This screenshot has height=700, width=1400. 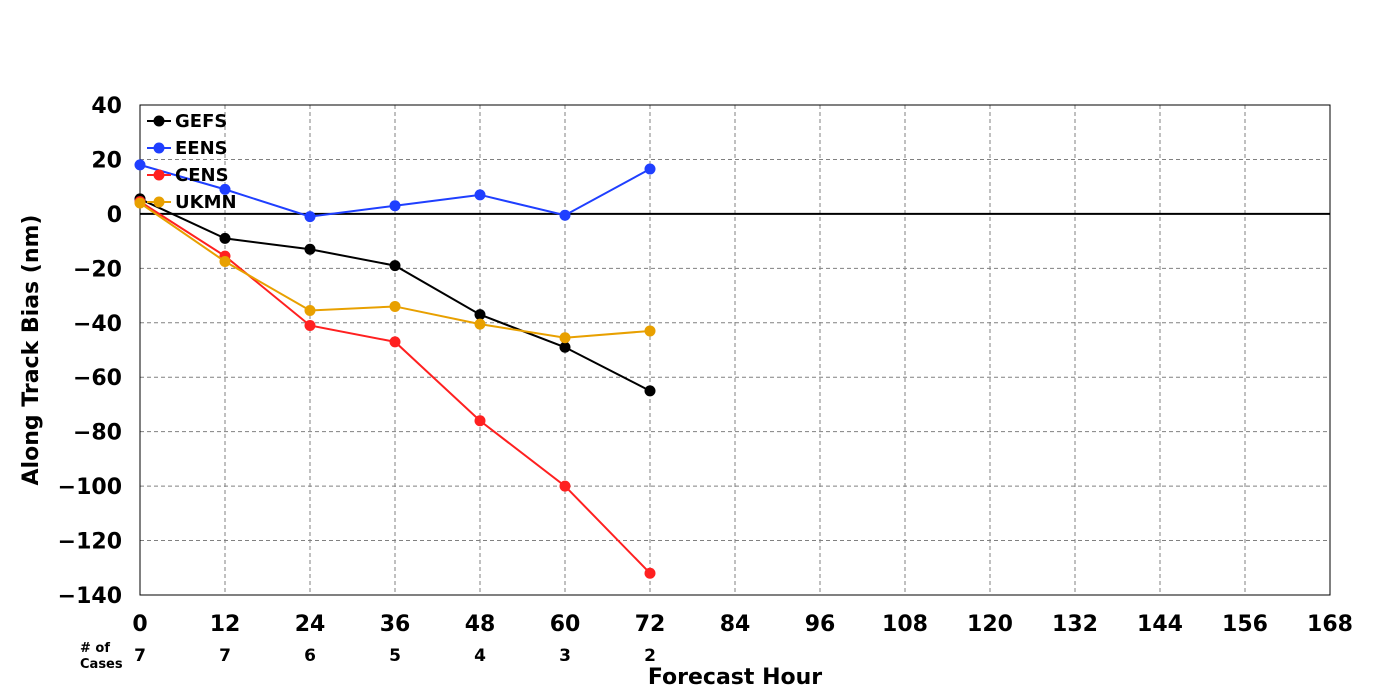 What do you see at coordinates (650, 656) in the screenshot?
I see `cases-value: 2` at bounding box center [650, 656].